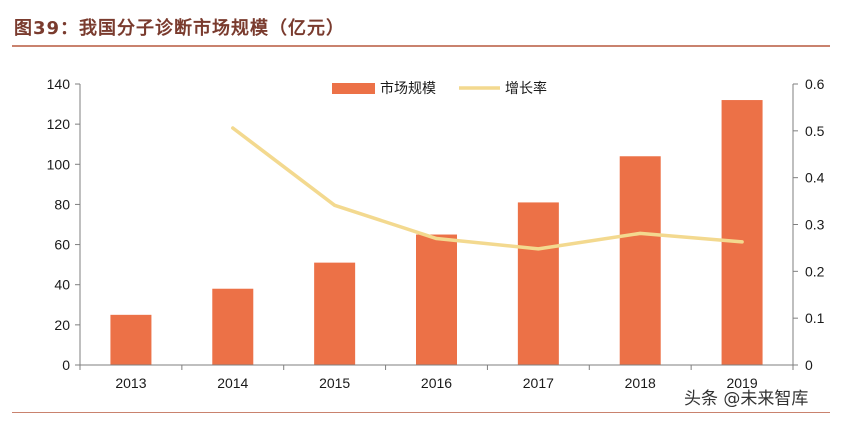  I want to click on growth-rate-point-2018, so click(640, 233).